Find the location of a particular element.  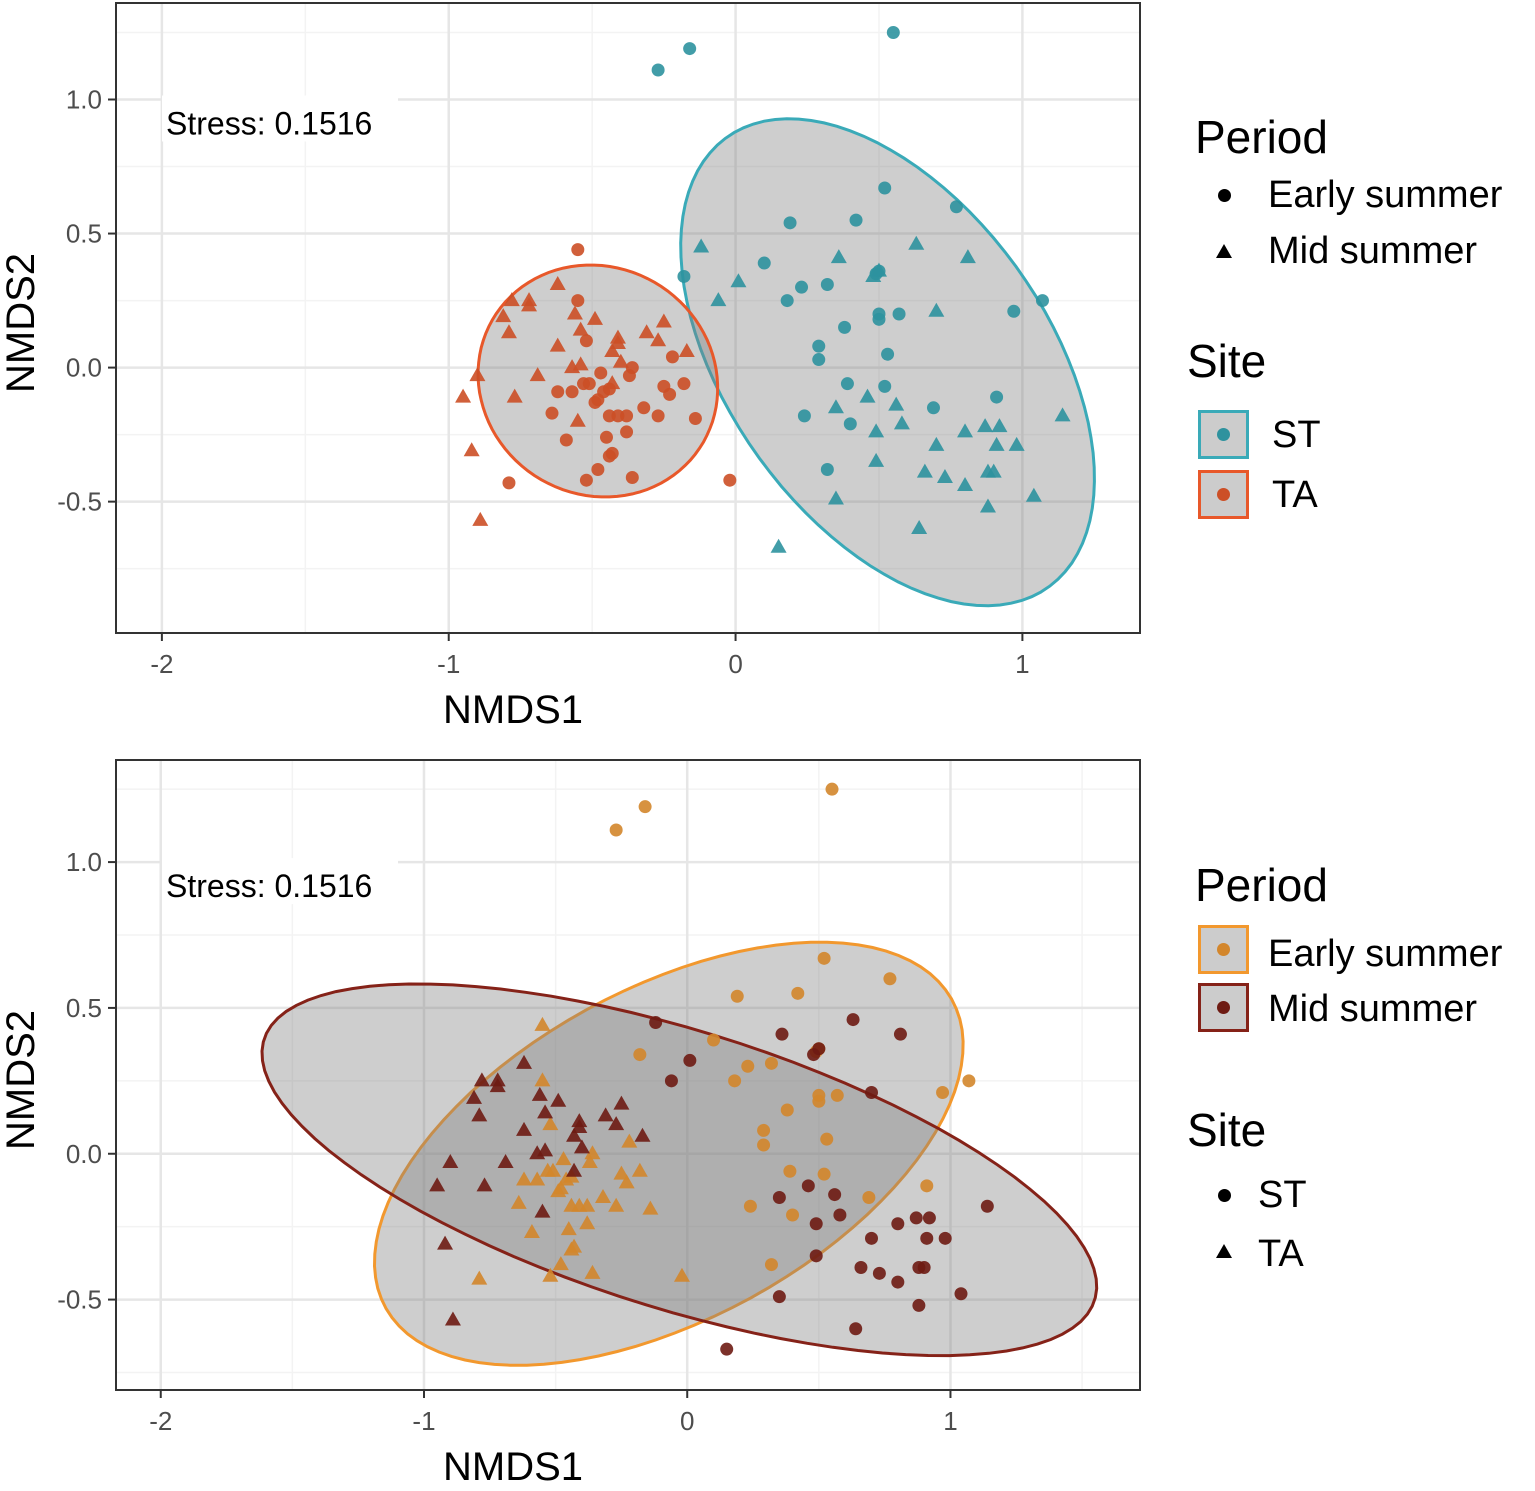

y-tick-label: 0.0 is located at coordinates (84, 1154).